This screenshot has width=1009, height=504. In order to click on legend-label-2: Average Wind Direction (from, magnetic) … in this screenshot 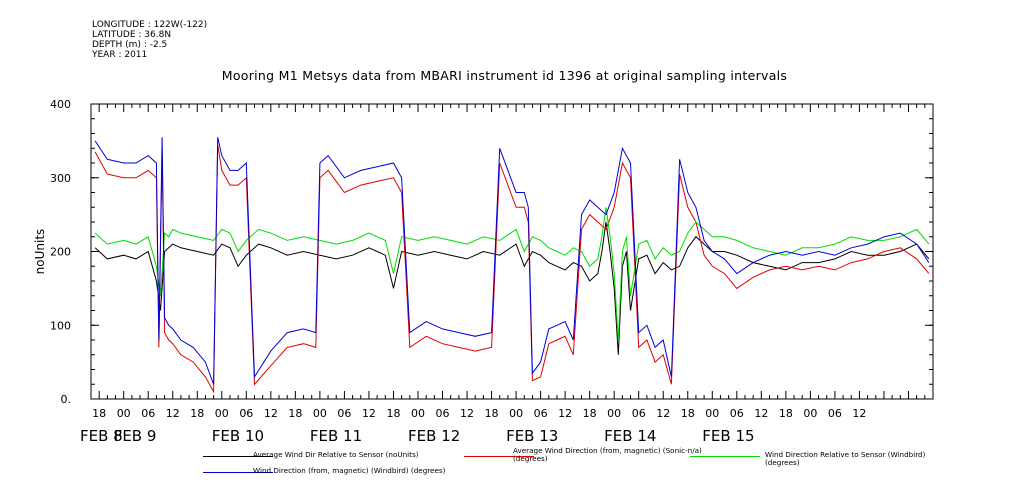, I will do `click(607, 454)`.